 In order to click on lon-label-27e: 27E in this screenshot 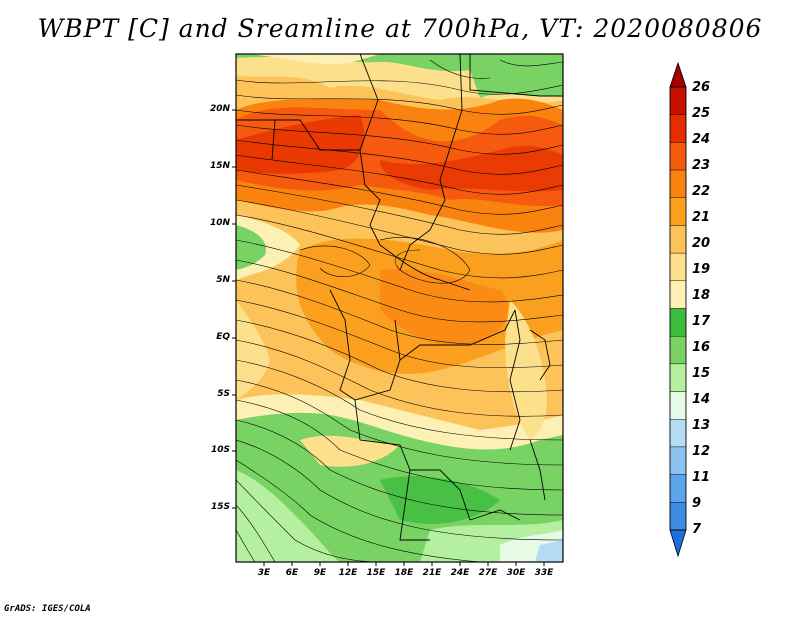, I will do `click(488, 573)`.